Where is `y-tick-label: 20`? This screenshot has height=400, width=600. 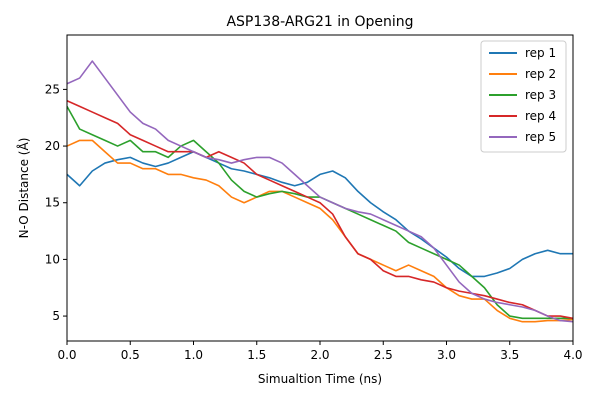
y-tick-label: 20 is located at coordinates (52, 146).